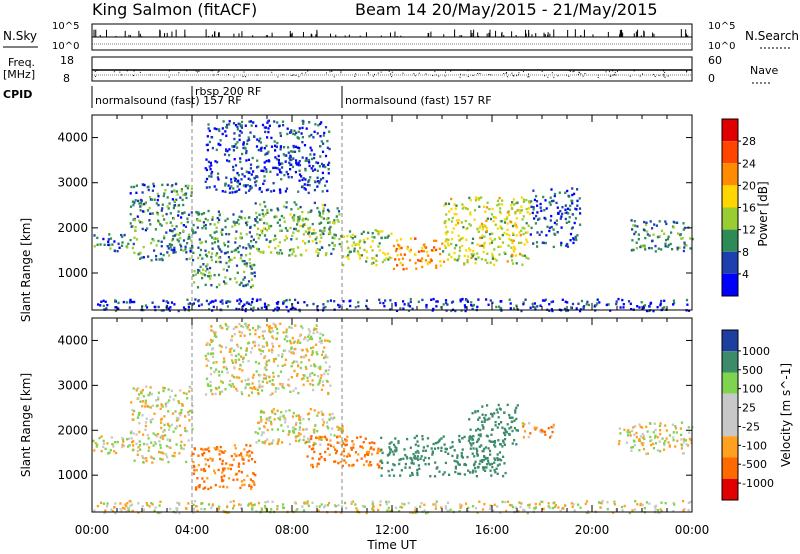 The width and height of the screenshot is (800, 554). Describe the element at coordinates (67, 60) in the screenshot. I see `freq-tick-top: 18` at that location.